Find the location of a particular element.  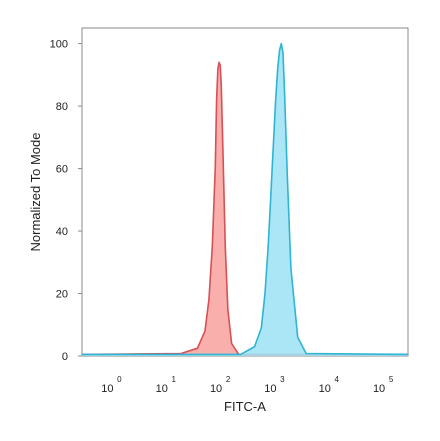

x-tick-exponent: 5 is located at coordinates (391, 379).